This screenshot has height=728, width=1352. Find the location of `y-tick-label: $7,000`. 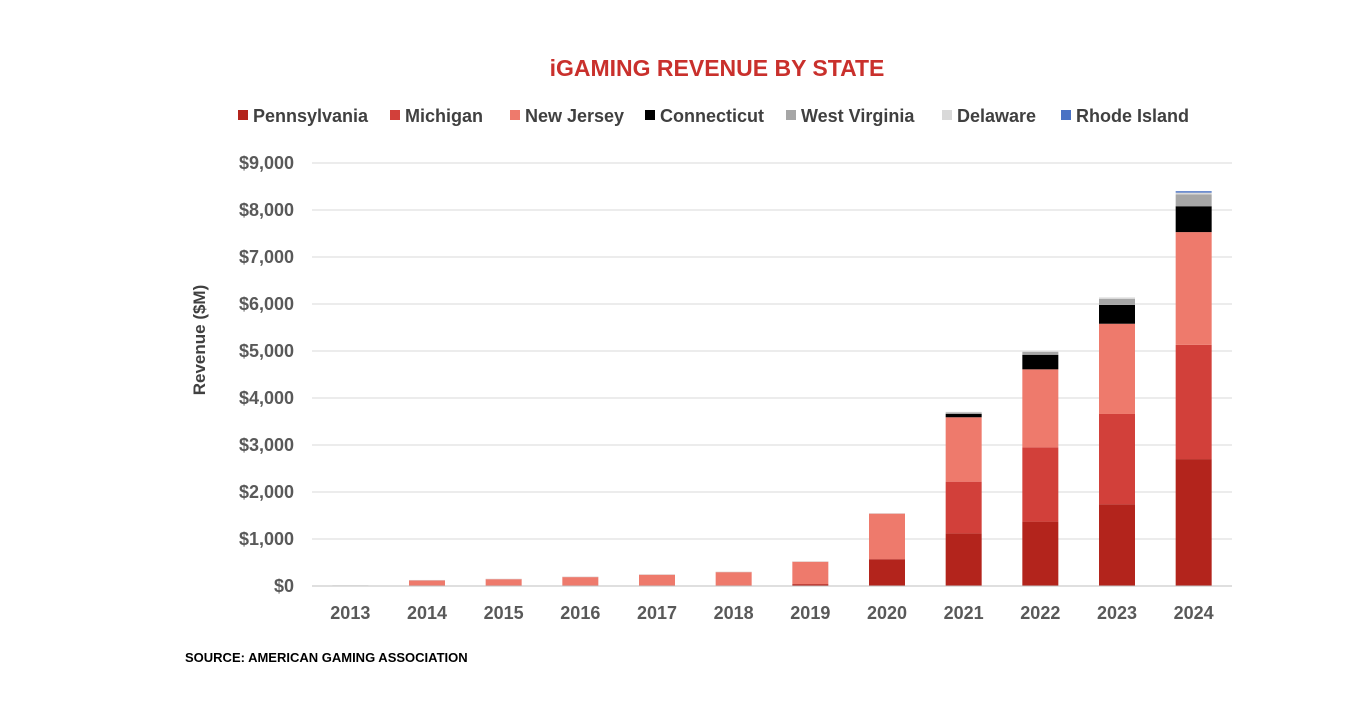

y-tick-label: $7,000 is located at coordinates (266, 257).